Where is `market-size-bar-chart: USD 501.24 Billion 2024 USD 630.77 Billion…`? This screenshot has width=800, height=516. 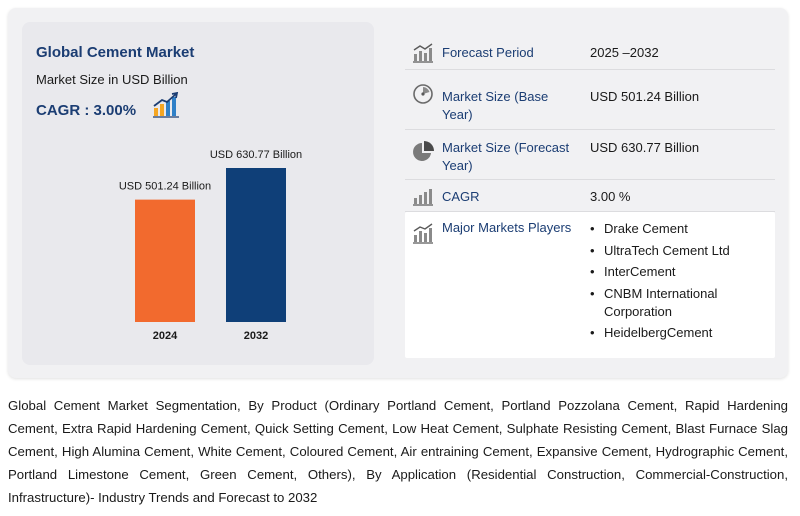
market-size-bar-chart: USD 501.24 Billion 2024 USD 630.77 Billion… is located at coordinates (210, 245).